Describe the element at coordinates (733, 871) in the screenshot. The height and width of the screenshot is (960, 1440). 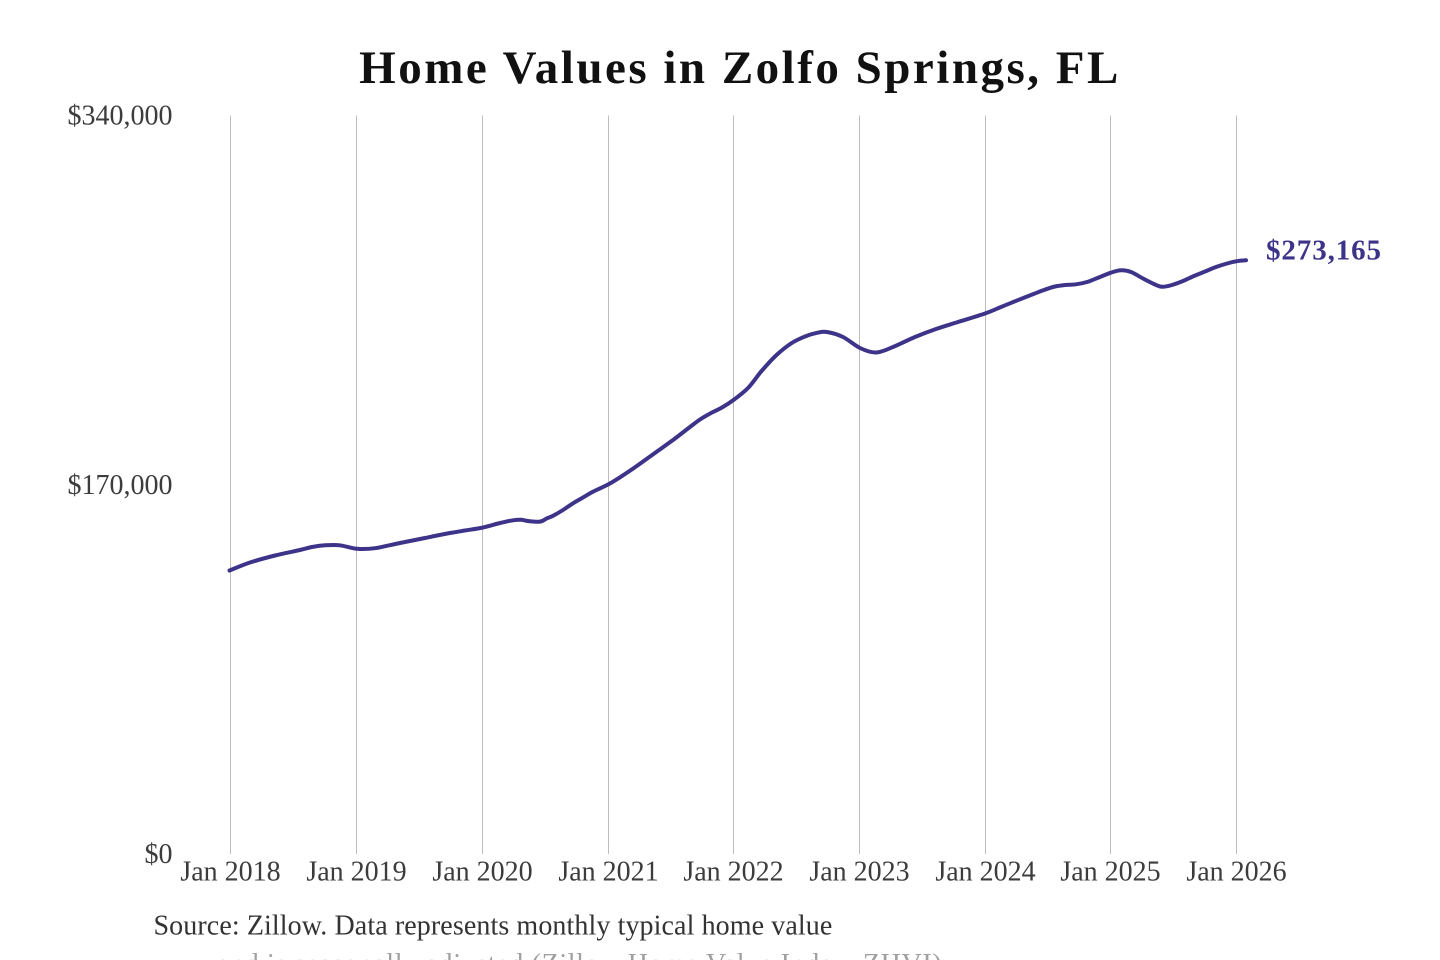
I see `svg-text: Jan 2022` at that location.